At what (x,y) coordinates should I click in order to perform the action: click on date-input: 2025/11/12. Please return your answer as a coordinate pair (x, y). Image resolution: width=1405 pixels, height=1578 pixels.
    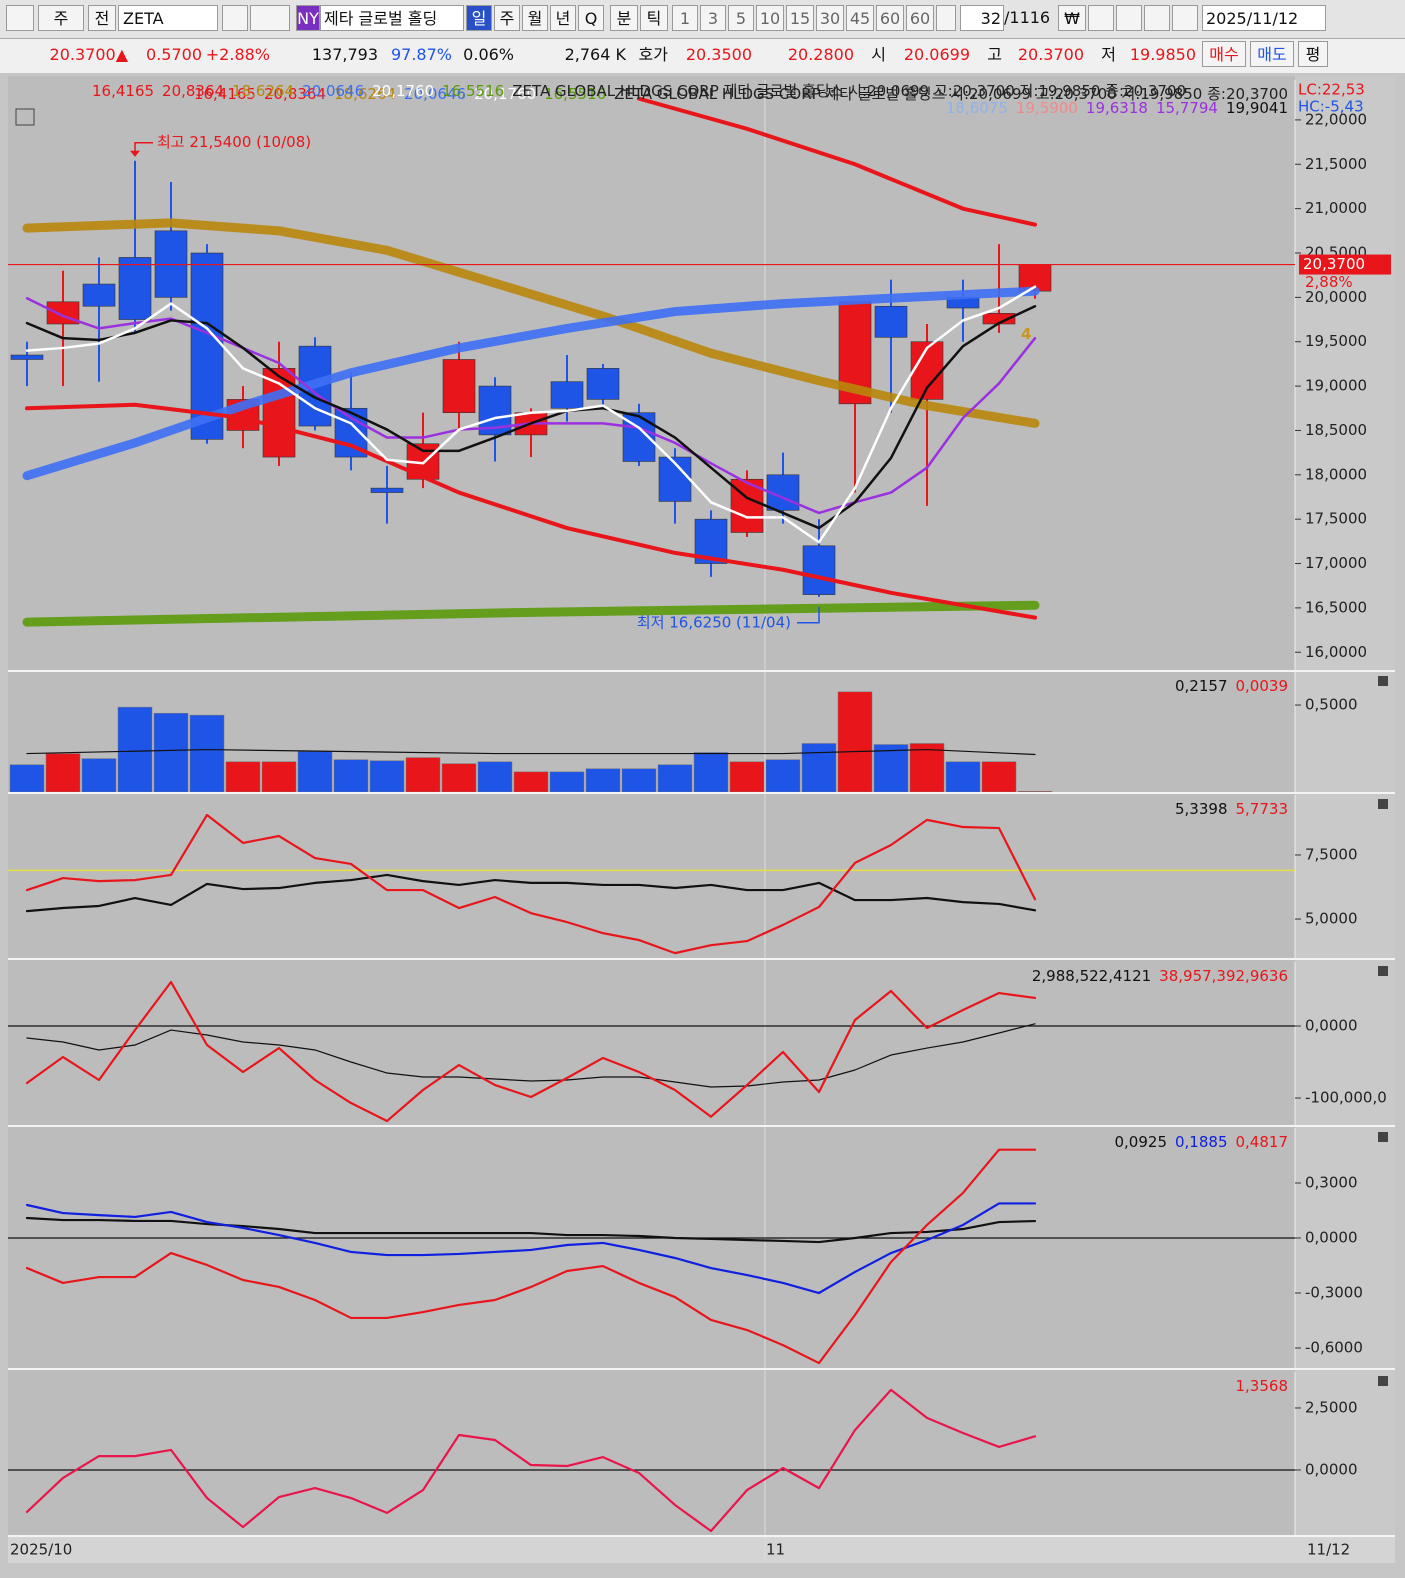
    Looking at the image, I should click on (1264, 18).